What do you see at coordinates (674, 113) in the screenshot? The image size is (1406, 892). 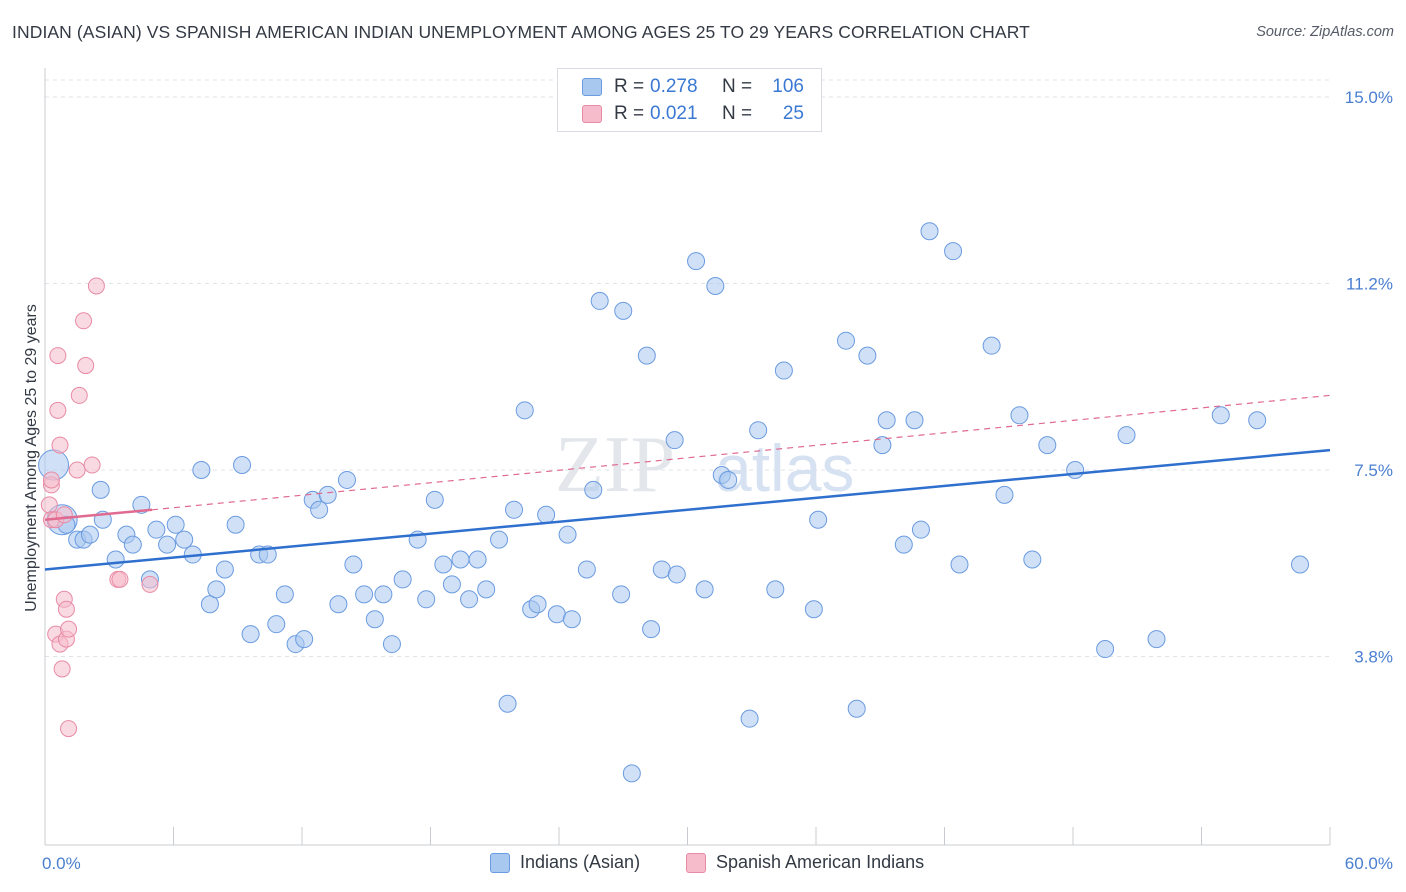 I see `legend-r-value: 0.021` at bounding box center [674, 113].